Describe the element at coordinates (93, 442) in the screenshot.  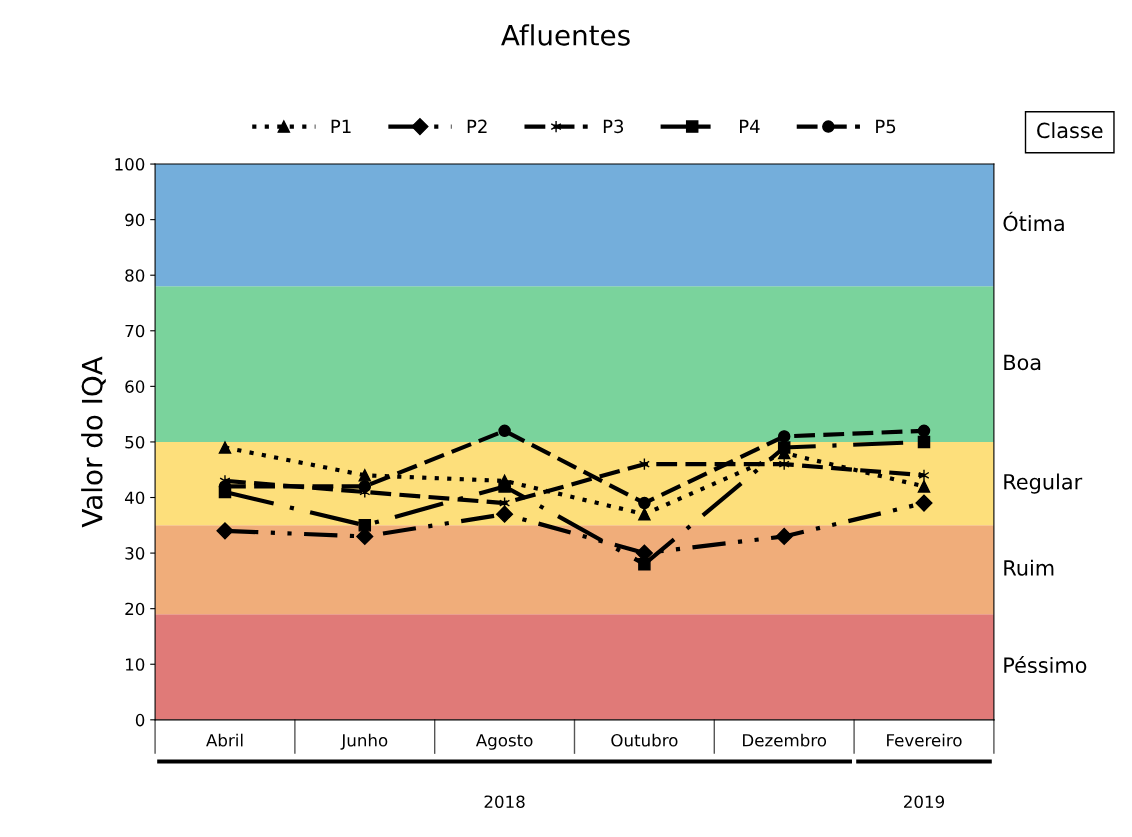
I see `y-axis-title: Valor do IQA` at that location.